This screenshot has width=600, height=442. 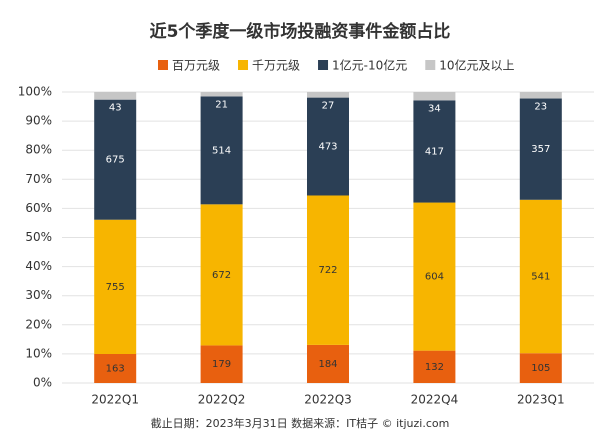 What do you see at coordinates (476, 65) in the screenshot?
I see `legend-label: 10亿元及以上` at bounding box center [476, 65].